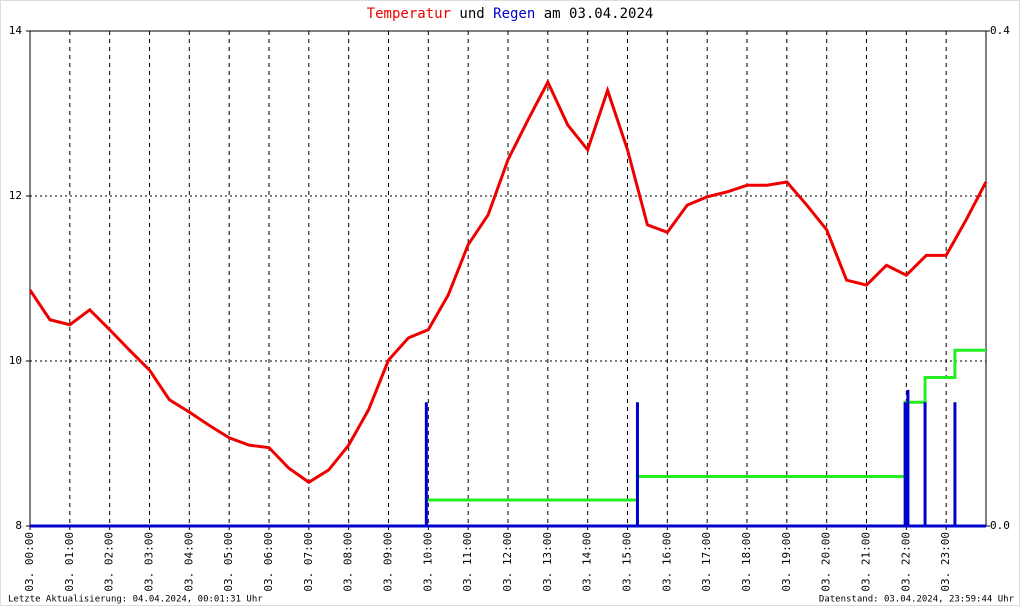  Describe the element at coordinates (786, 562) in the screenshot. I see `x-tick-label: 03. 19:00` at that location.